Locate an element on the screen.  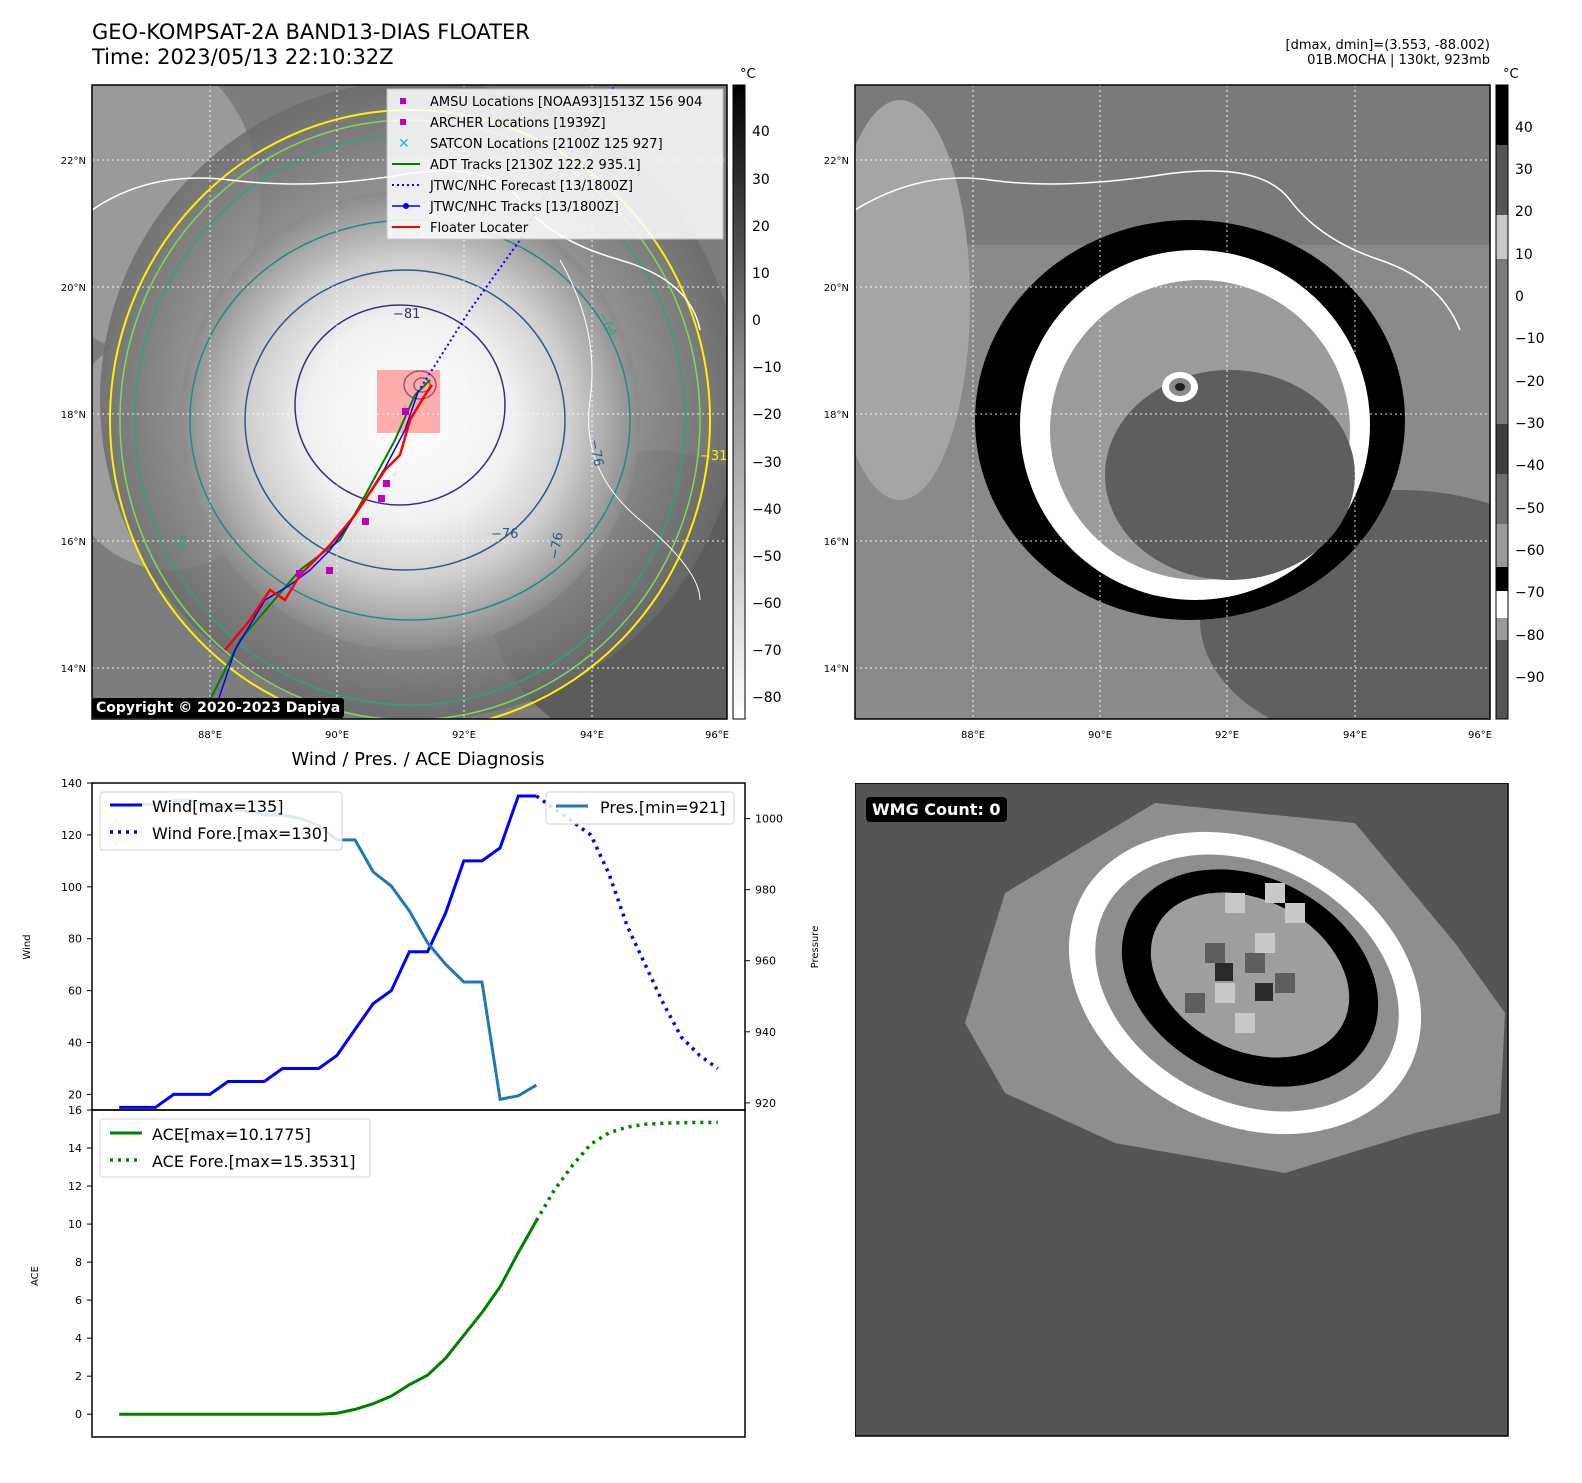
contour-label: −31 is located at coordinates (713, 456).